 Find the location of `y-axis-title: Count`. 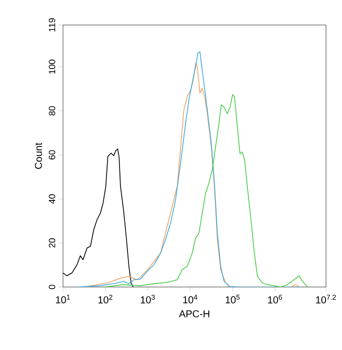

y-axis-title: Count is located at coordinates (38, 155).